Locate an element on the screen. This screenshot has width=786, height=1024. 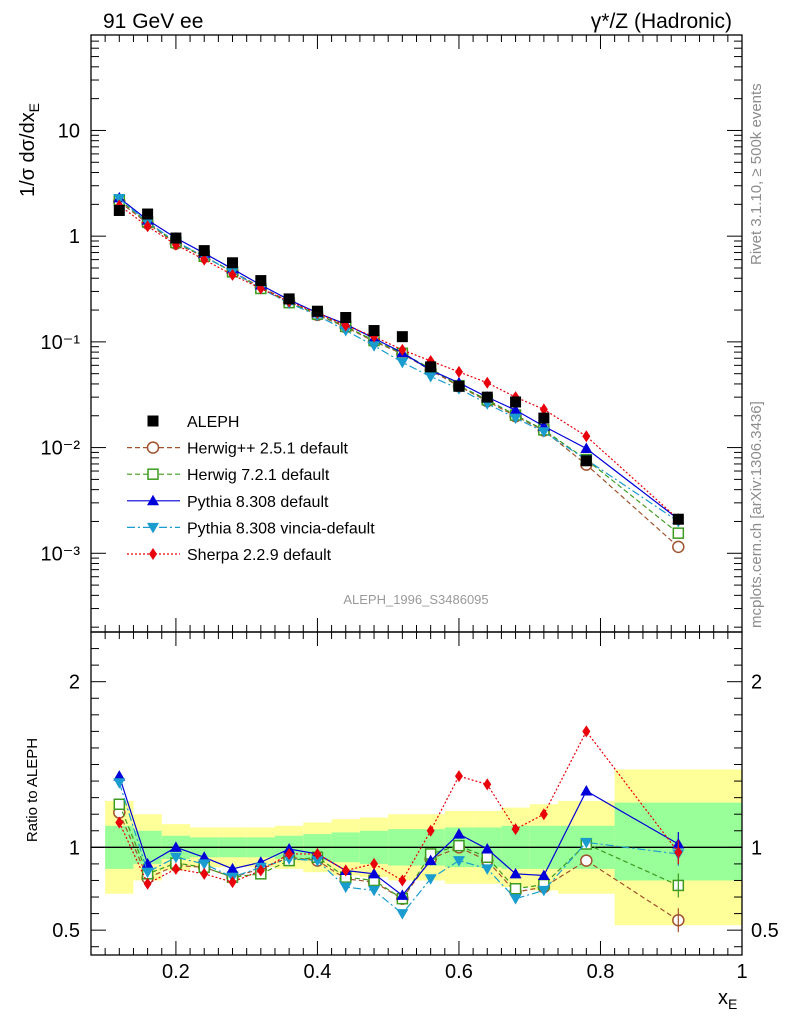
main-ytick-label: 10⁻² is located at coordinates (61, 449).